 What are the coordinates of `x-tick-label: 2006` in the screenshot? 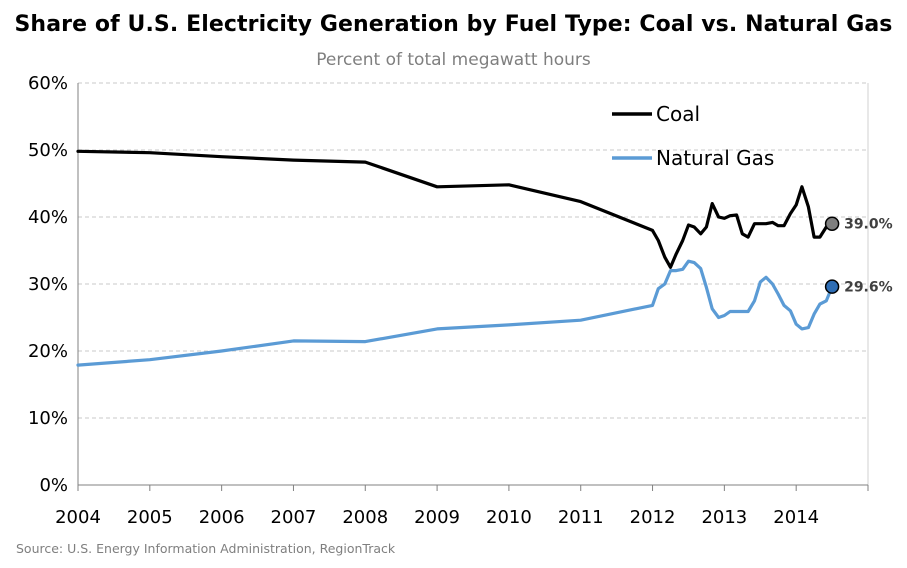 It's located at (222, 517).